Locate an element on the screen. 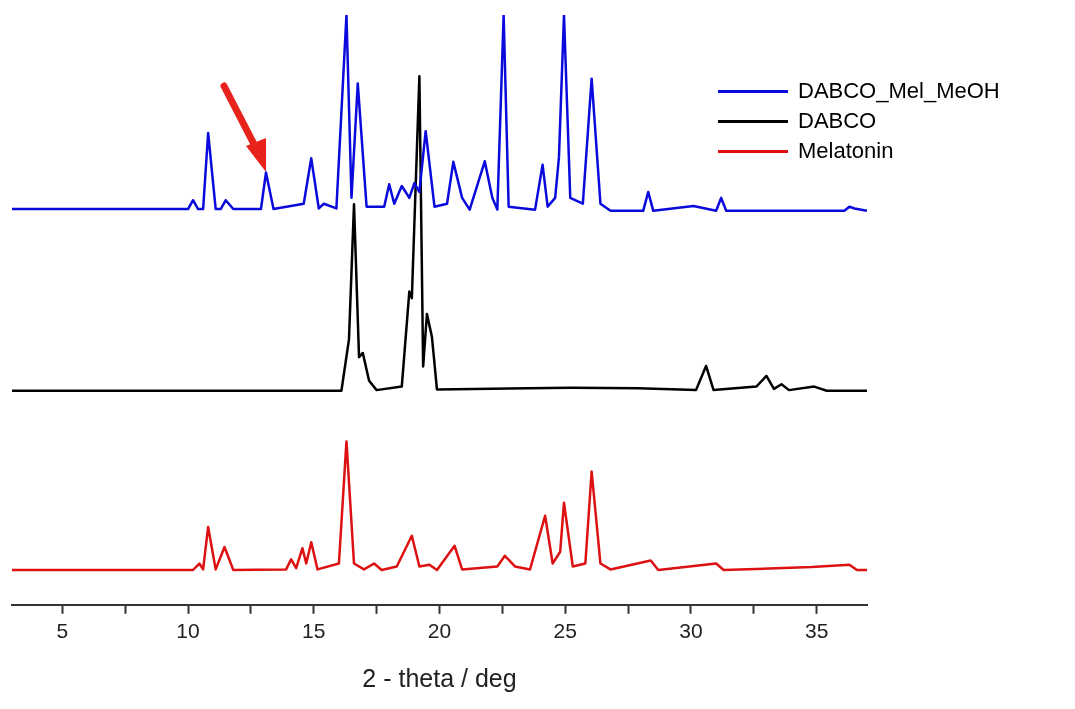 The width and height of the screenshot is (1075, 709). x-tick-label: 25 is located at coordinates (565, 631).